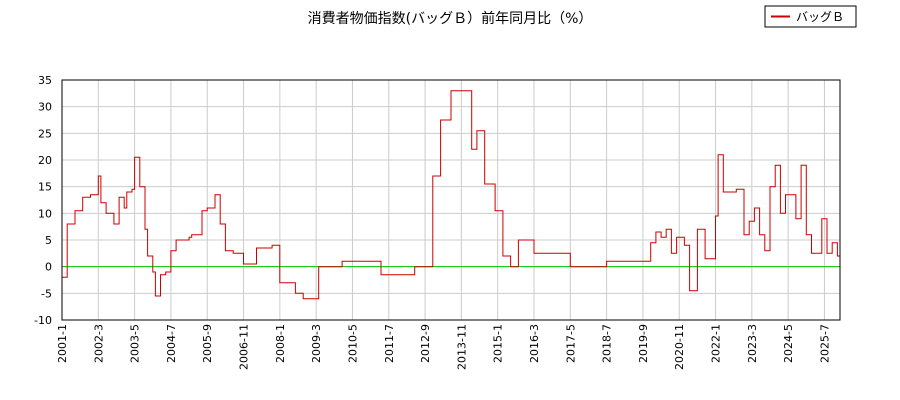 The height and width of the screenshot is (400, 900). I want to click on x-tick-label: 2019-9, so click(643, 343).